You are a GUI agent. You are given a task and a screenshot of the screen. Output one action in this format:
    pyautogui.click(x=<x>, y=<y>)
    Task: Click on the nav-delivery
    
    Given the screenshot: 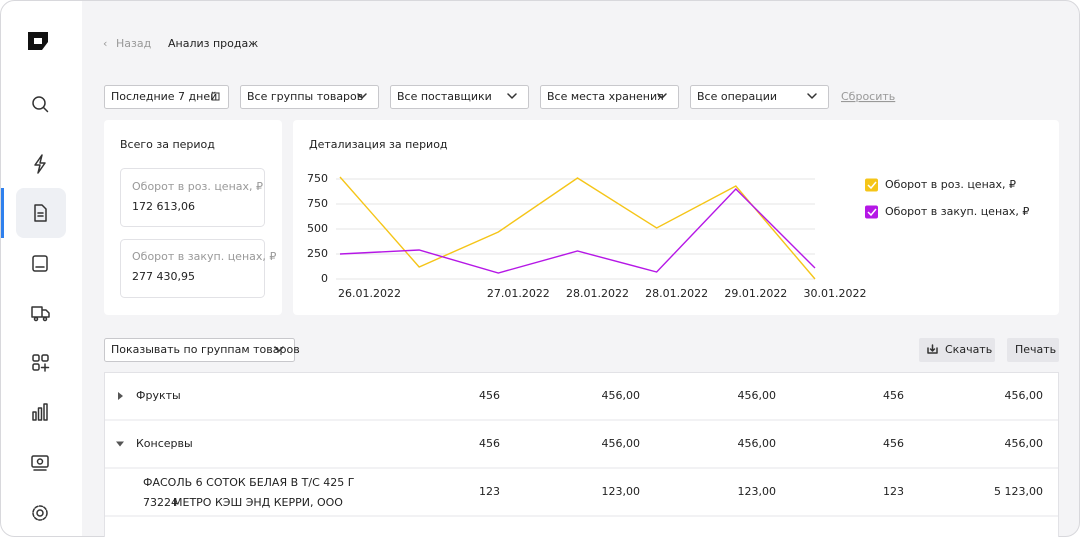 What is the action you would take?
    pyautogui.click(x=40, y=314)
    